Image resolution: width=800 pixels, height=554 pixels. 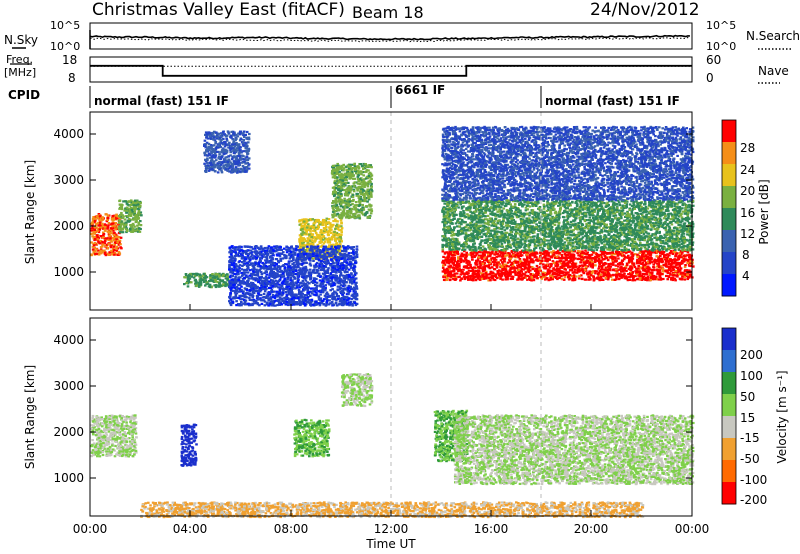 What do you see at coordinates (420, 90) in the screenshot?
I see `cpid-segment-2: 6661 IF` at bounding box center [420, 90].